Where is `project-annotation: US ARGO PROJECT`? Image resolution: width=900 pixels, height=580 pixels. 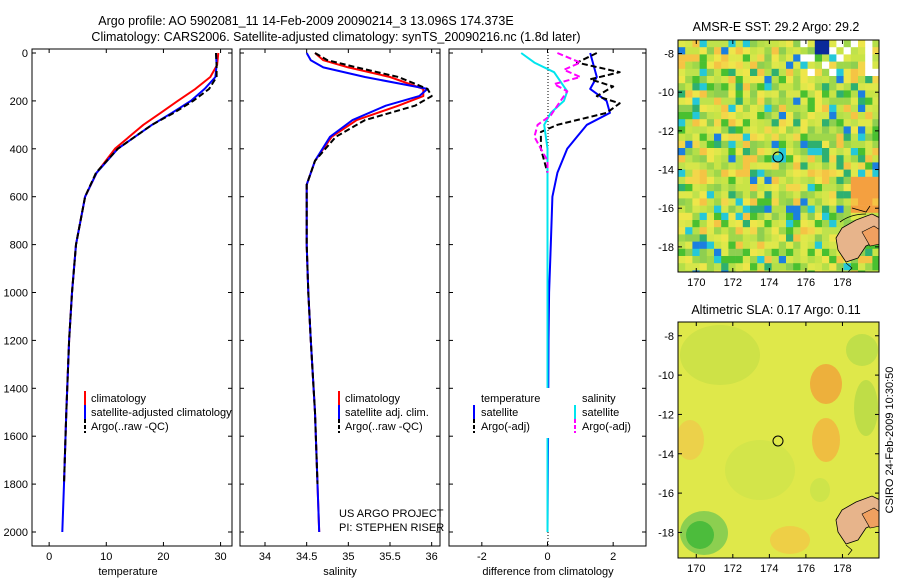 project-annotation: US ARGO PROJECT is located at coordinates (391, 514).